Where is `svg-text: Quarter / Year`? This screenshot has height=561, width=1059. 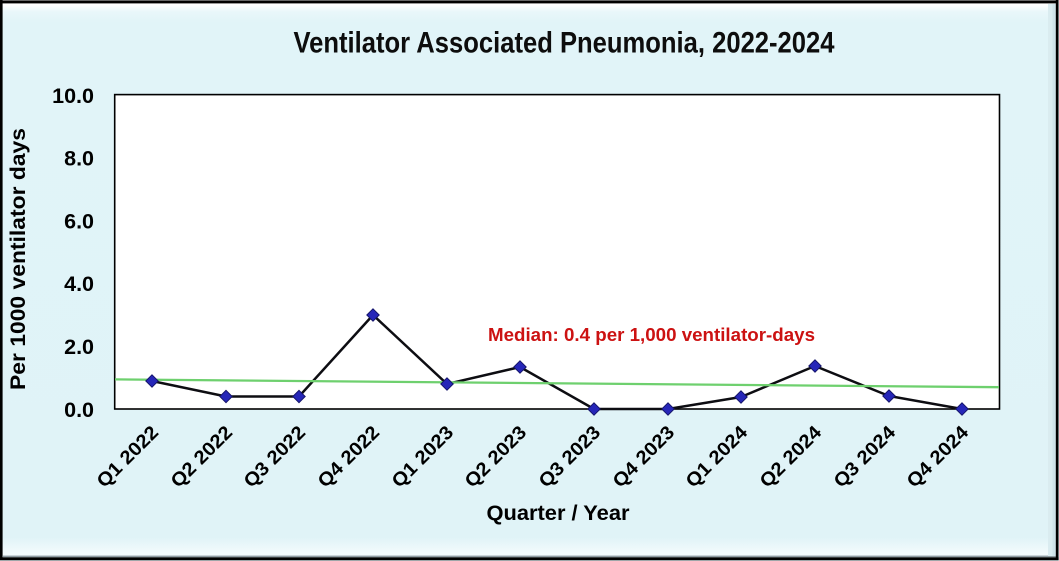 svg-text: Quarter / Year is located at coordinates (558, 513).